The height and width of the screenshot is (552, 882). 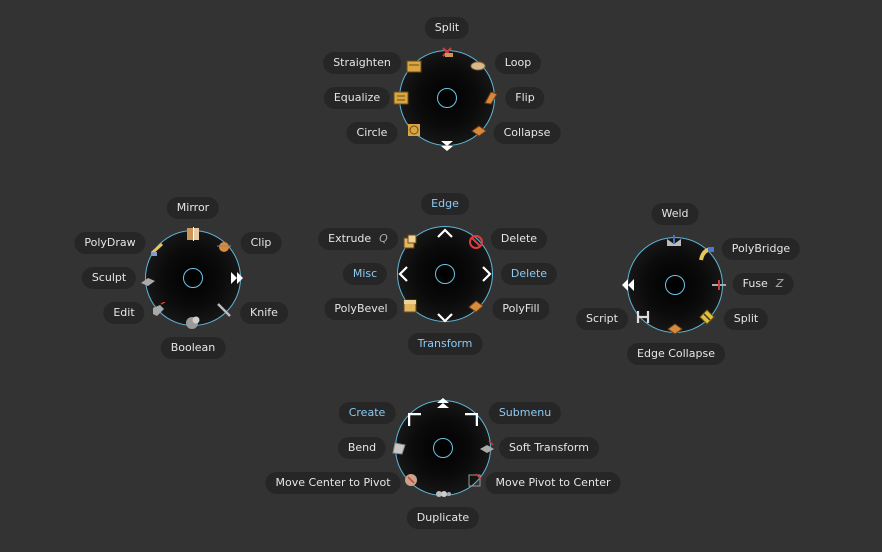 I want to click on chevron-up-icon, so click(x=445, y=233).